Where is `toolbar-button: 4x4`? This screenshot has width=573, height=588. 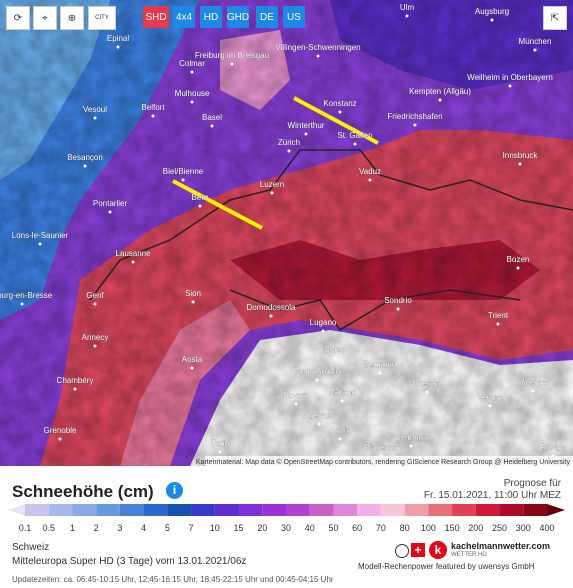
toolbar-button: 4x4 is located at coordinates (184, 17).